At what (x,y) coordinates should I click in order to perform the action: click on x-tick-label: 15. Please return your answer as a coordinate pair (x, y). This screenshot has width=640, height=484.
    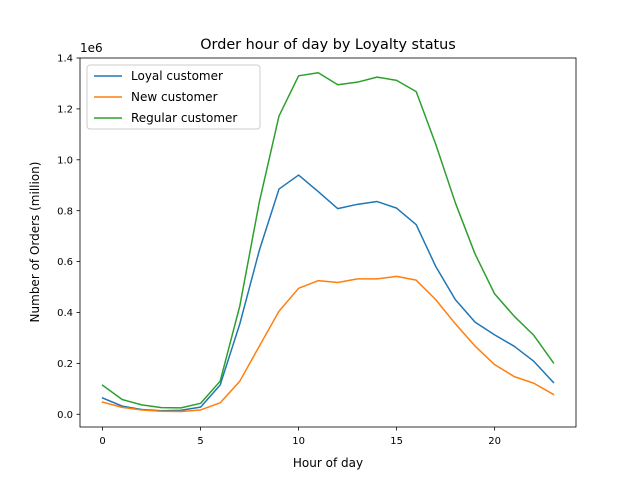
    Looking at the image, I should click on (396, 441).